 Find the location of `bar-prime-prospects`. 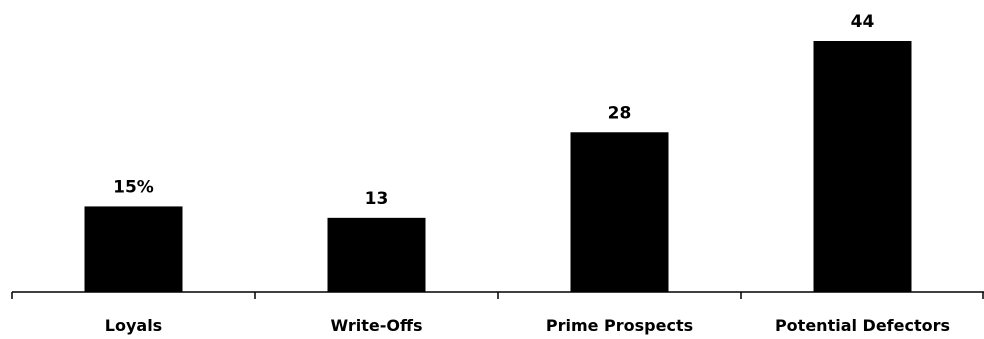

bar-prime-prospects is located at coordinates (619, 212).